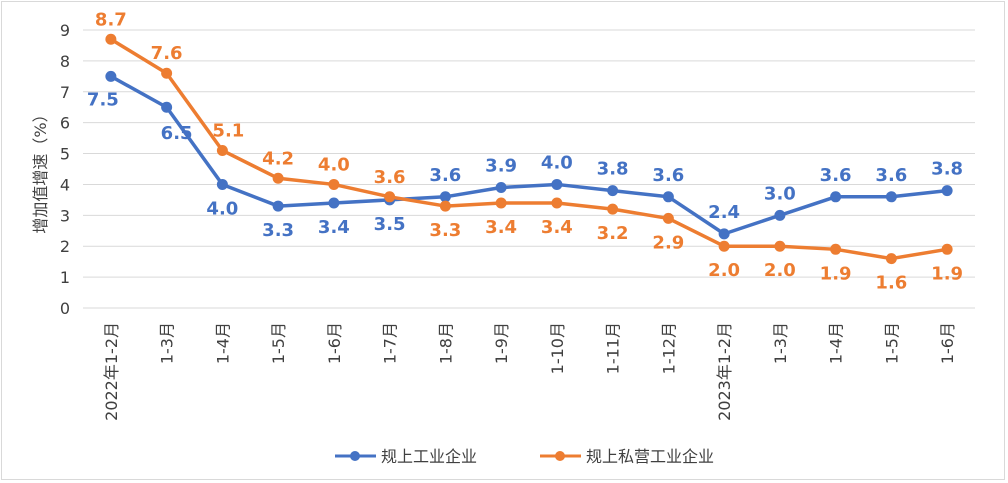  Describe the element at coordinates (524, 456) in the screenshot. I see `legend: 规上工业企业 规上私营工业企业` at that location.